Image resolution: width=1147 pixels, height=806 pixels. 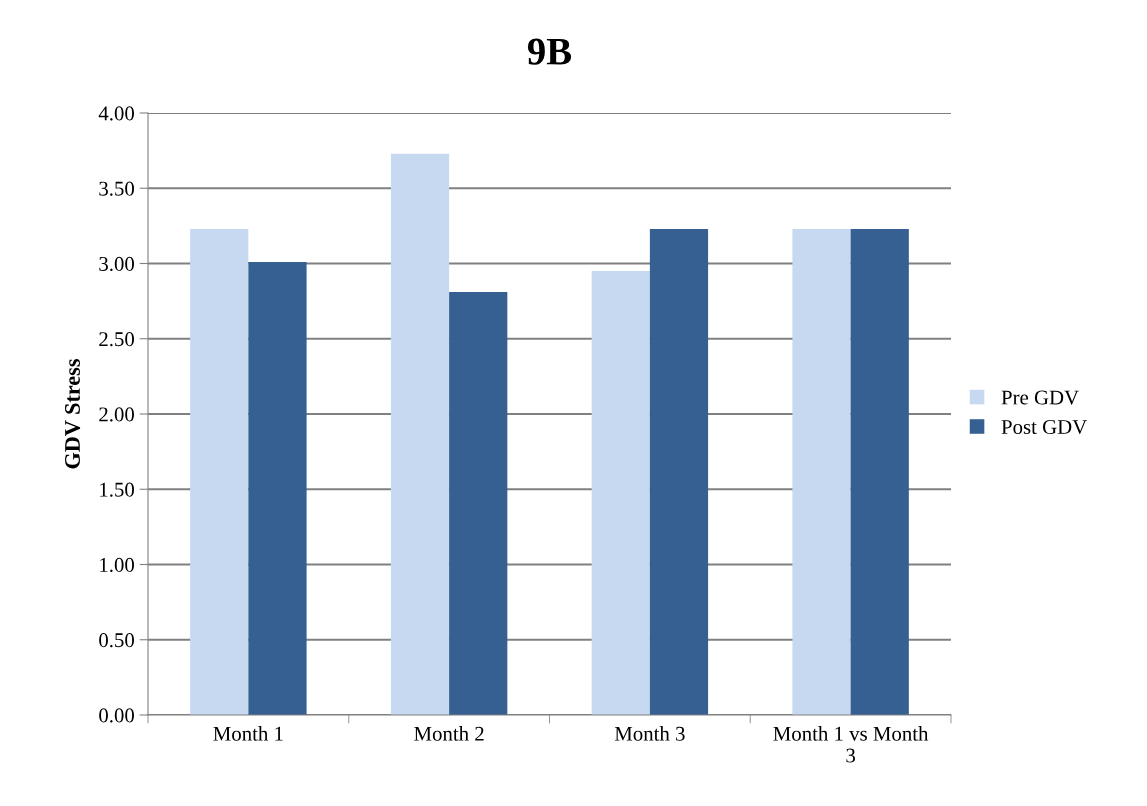 I want to click on y-tick-label: 3.50, so click(x=117, y=188).